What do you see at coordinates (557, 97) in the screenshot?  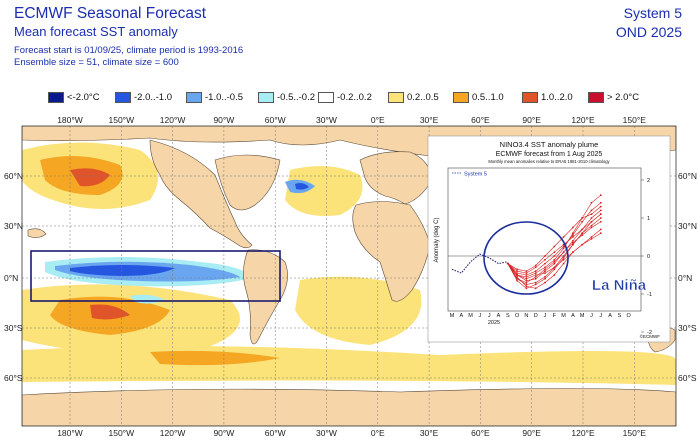 I see `legend-label: 1.0..2.0` at bounding box center [557, 97].